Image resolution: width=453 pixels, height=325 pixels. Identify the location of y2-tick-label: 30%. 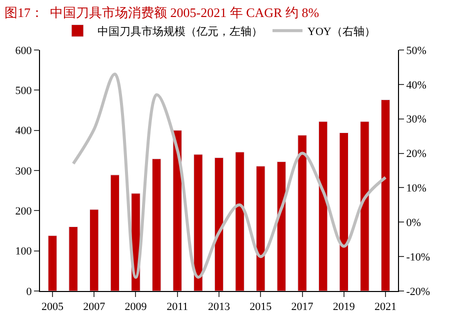
(416, 120).